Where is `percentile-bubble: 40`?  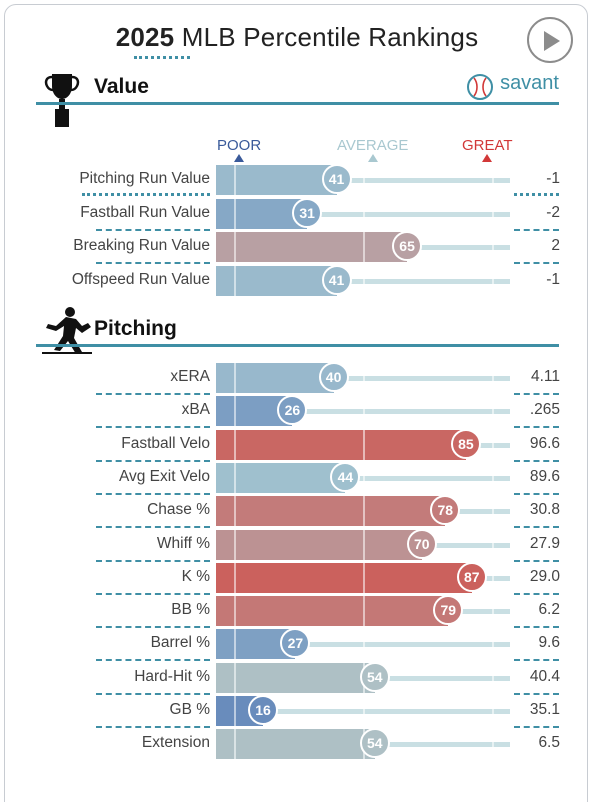
percentile-bubble: 40 is located at coordinates (333, 377).